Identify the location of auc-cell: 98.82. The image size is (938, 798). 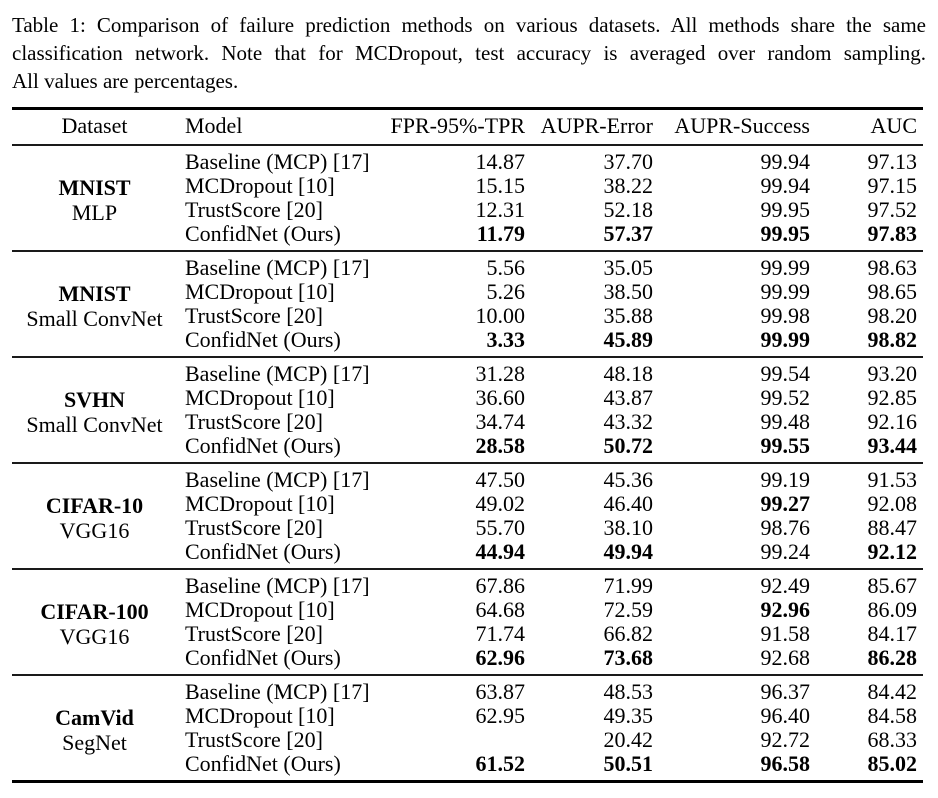
(892, 339).